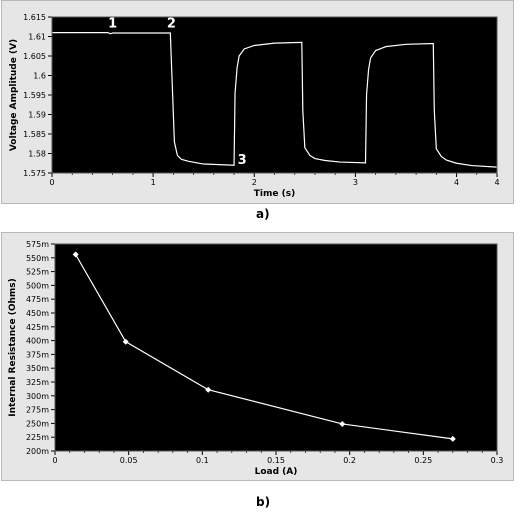 This screenshot has width=522, height=516. I want to click on y-tick-label: 575m, so click(37, 244).